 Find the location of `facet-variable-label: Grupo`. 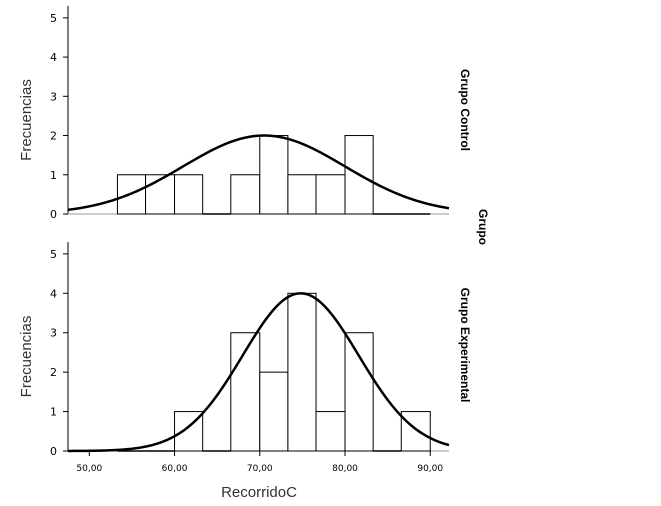

facet-variable-label: Grupo is located at coordinates (483, 227).